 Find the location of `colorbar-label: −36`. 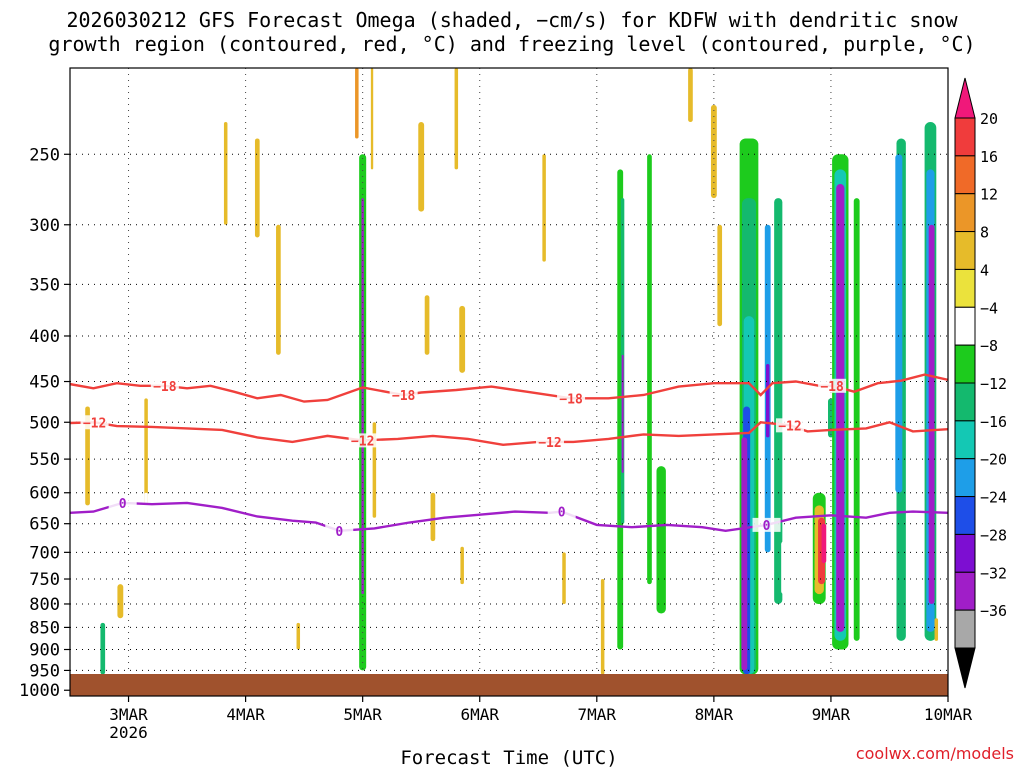

colorbar-label: −36 is located at coordinates (993, 611).